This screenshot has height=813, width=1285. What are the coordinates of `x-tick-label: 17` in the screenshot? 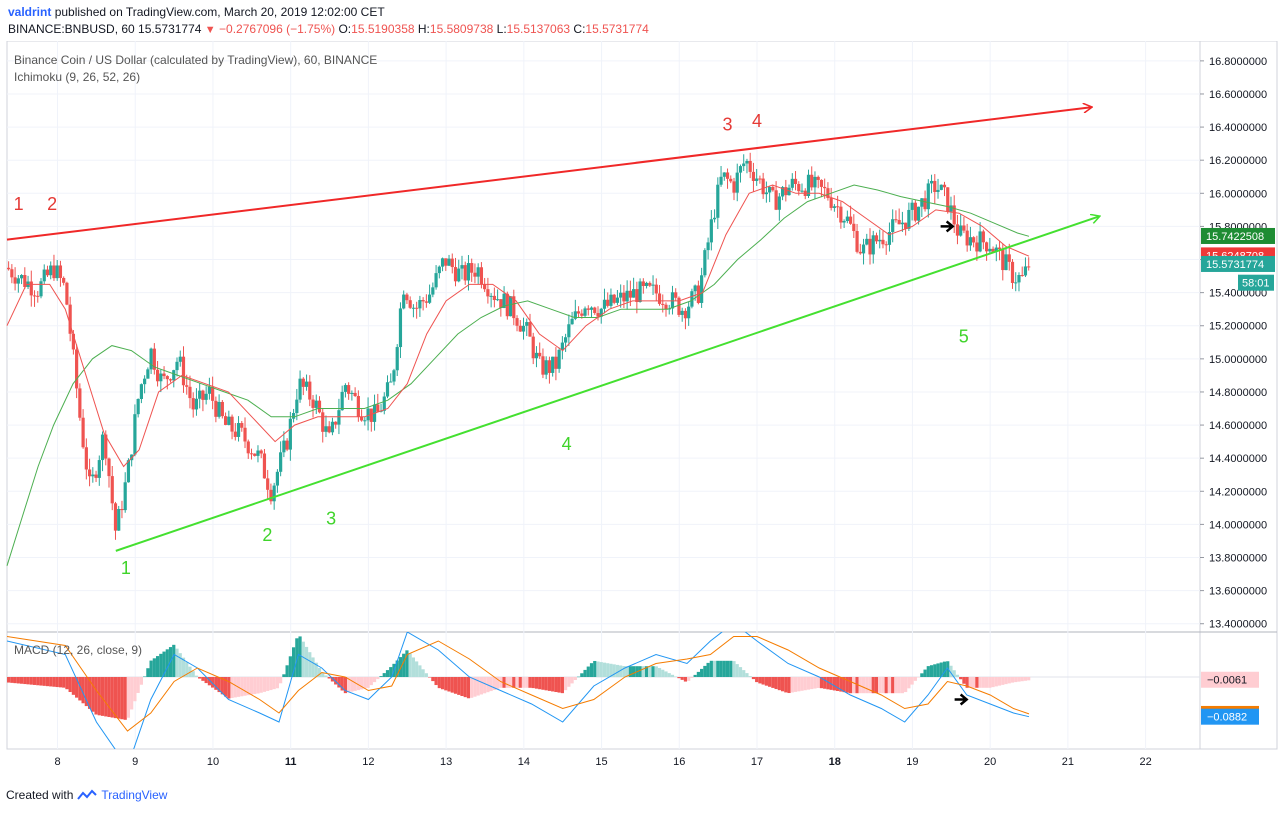 It's located at (757, 762).